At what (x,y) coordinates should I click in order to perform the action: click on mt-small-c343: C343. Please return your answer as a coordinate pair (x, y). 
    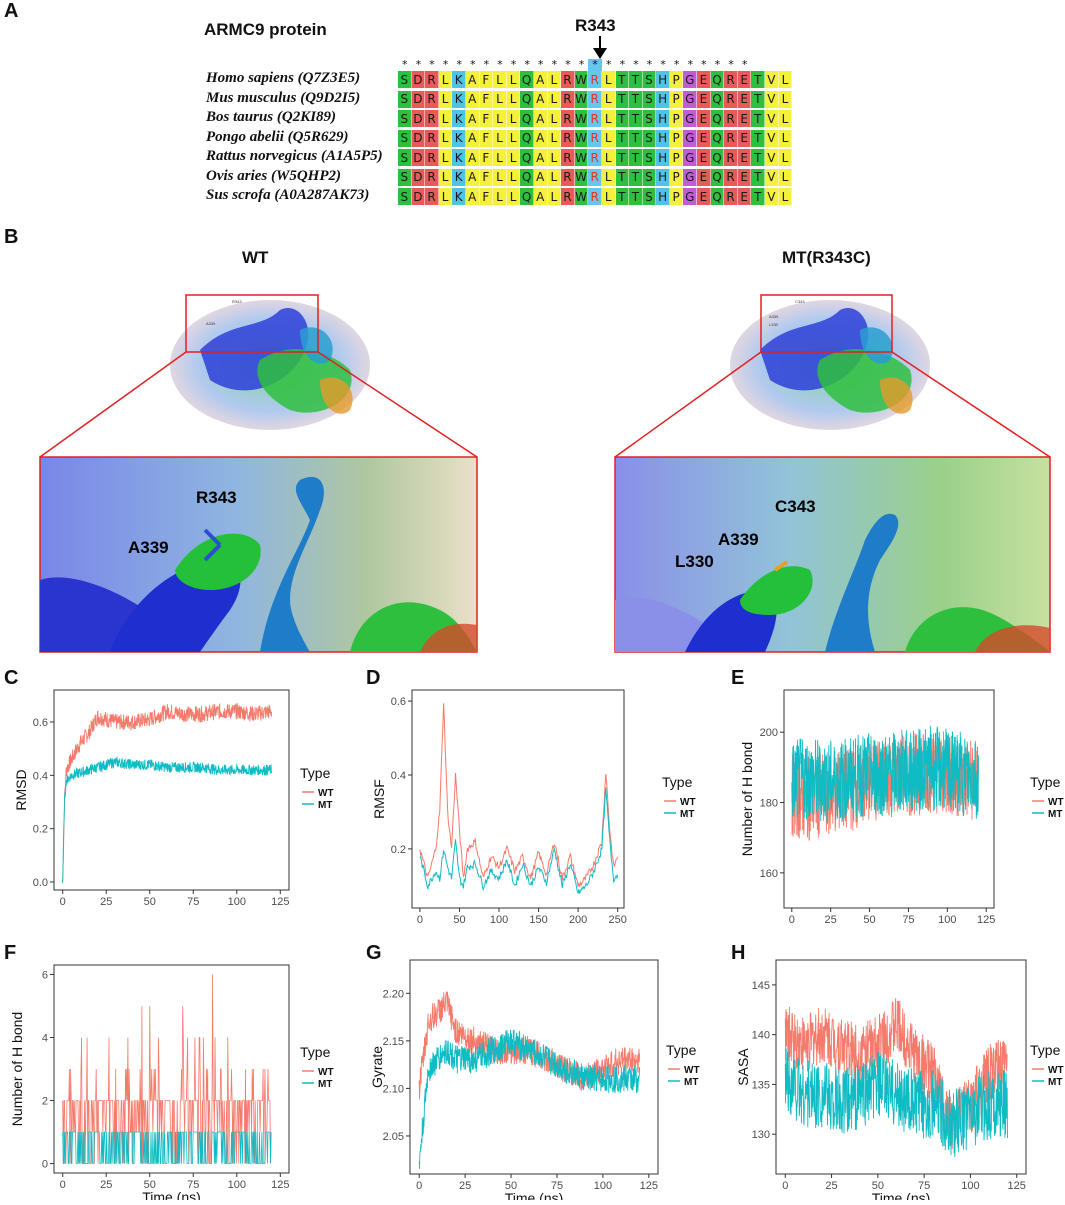
    Looking at the image, I should click on (800, 301).